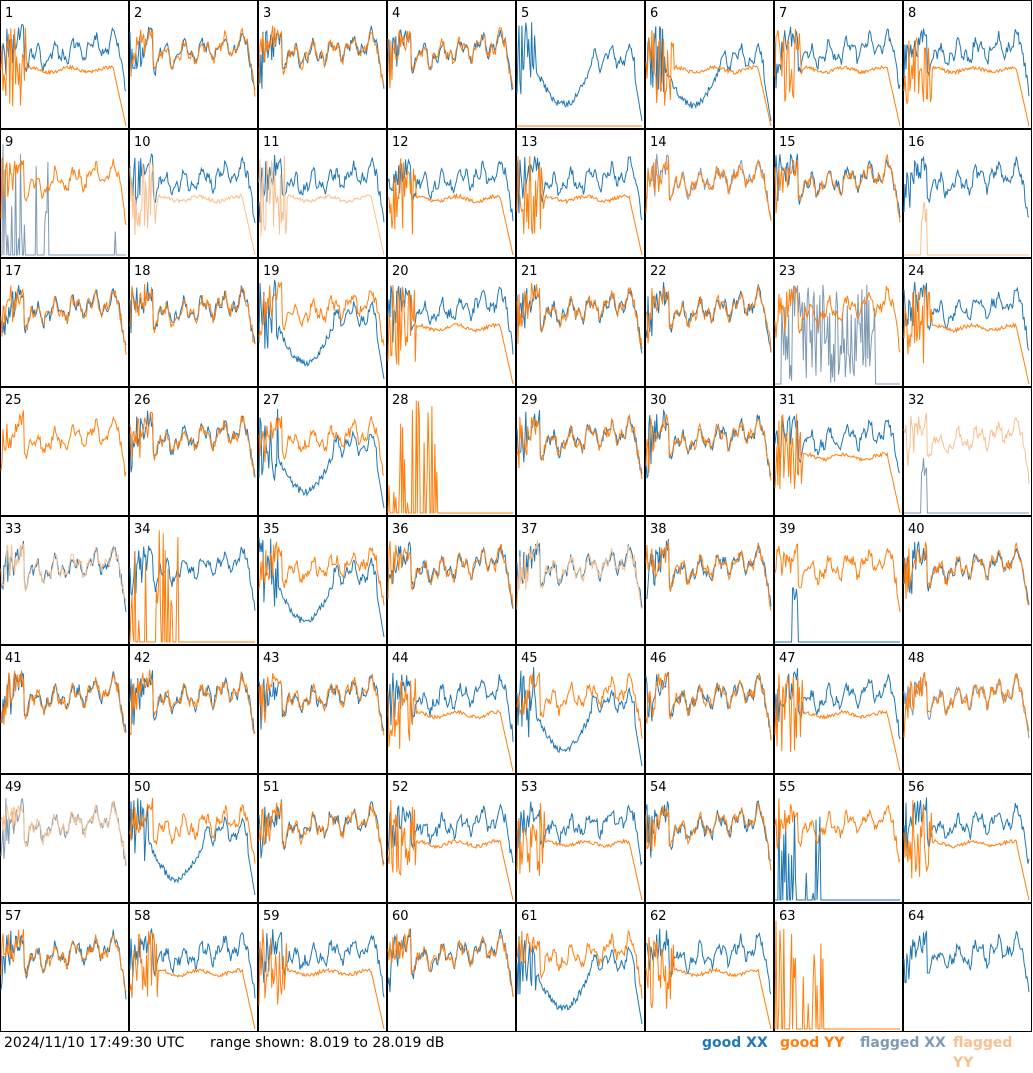  Describe the element at coordinates (13, 400) in the screenshot. I see `panel-label: 25` at that location.